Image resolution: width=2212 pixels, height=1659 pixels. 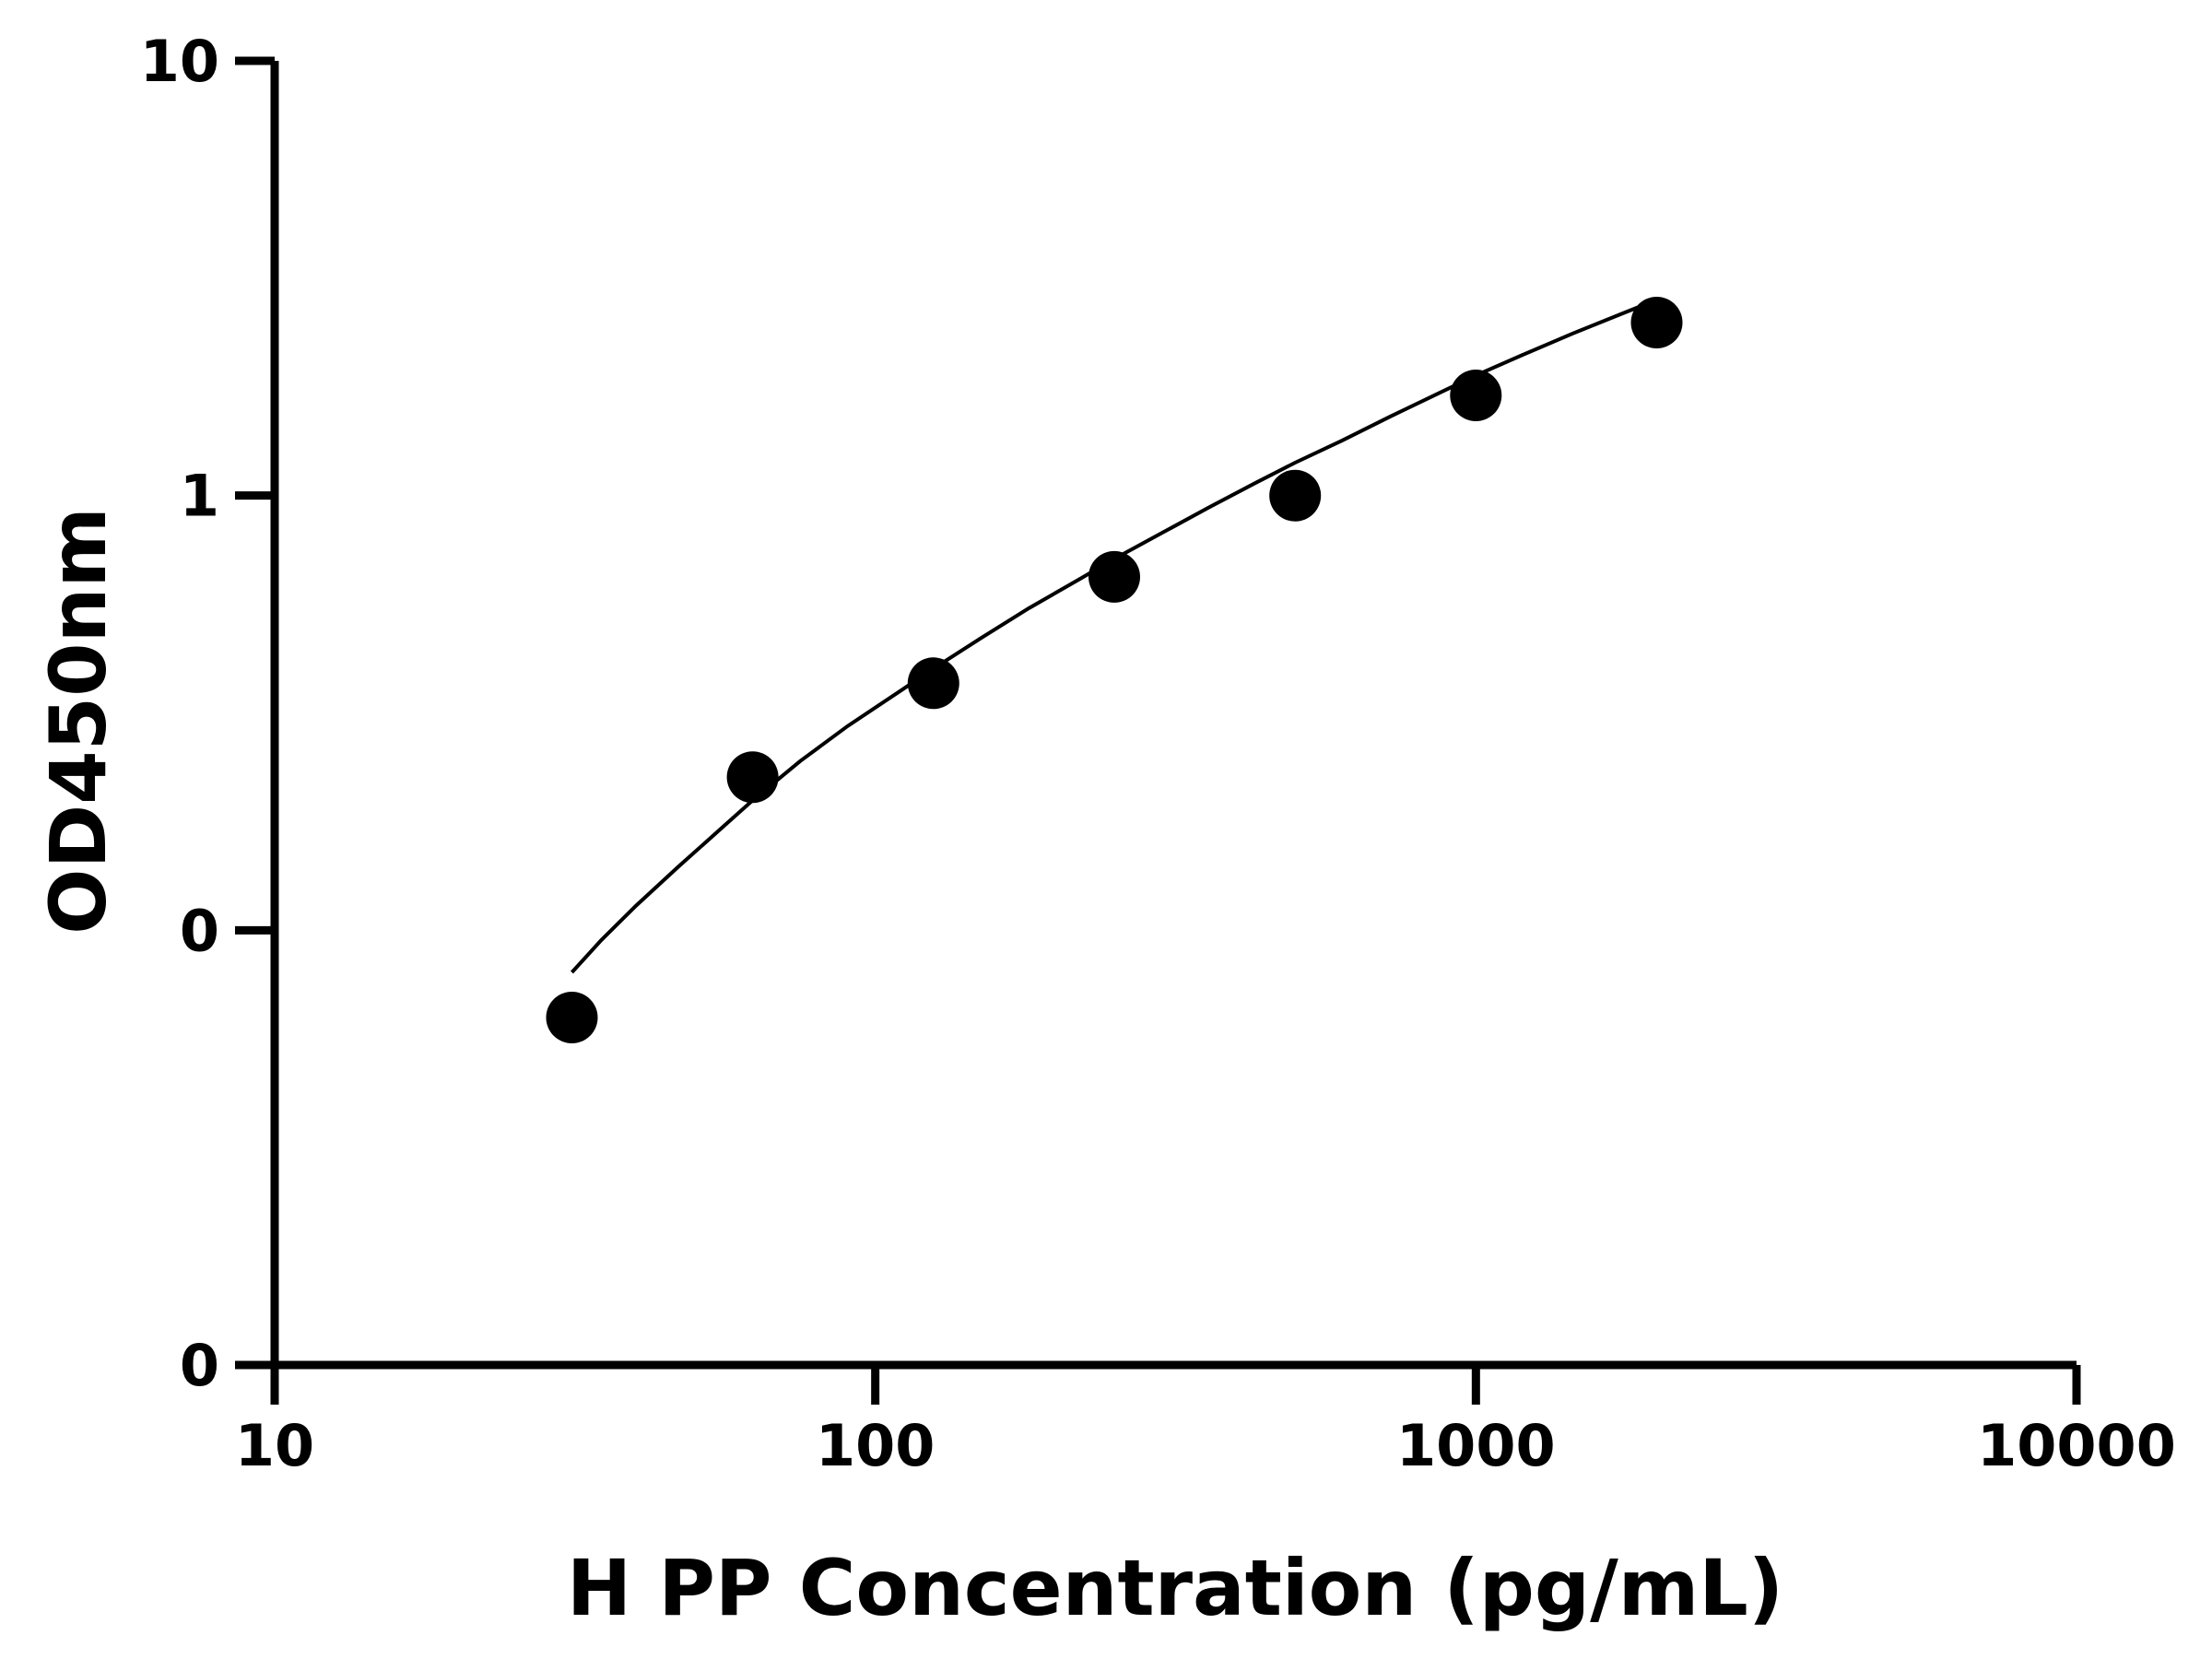 I want to click on x-tick-label: 10000, so click(x=2076, y=1445).